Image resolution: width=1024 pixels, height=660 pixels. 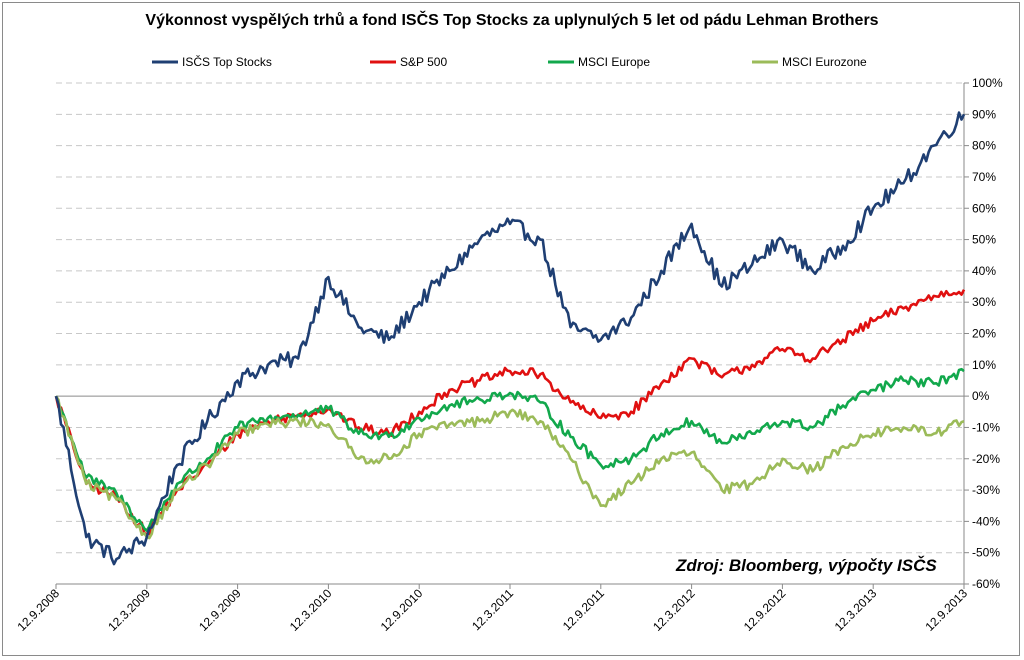 What do you see at coordinates (986, 459) in the screenshot?
I see `y-tick-label: -20%` at bounding box center [986, 459].